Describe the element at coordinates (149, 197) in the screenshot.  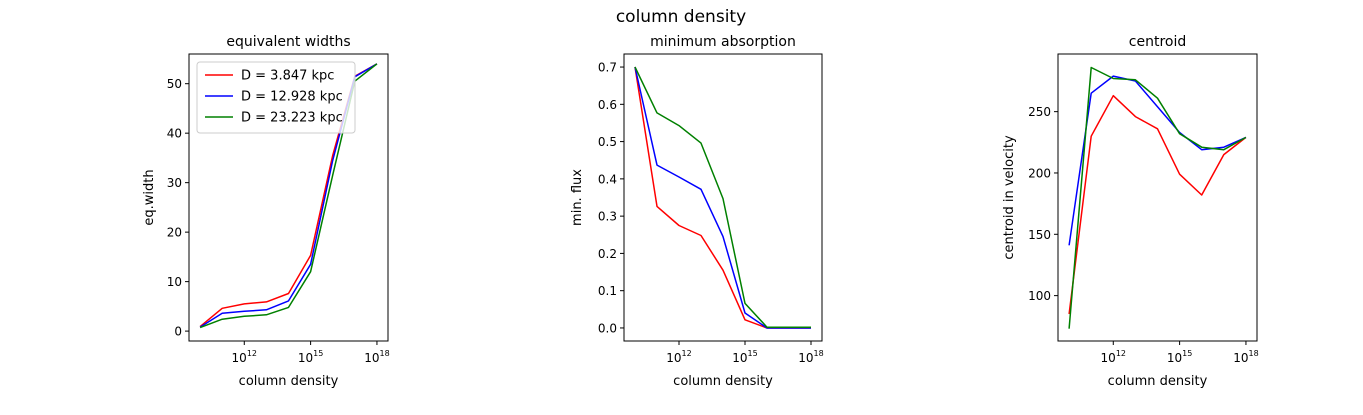
I see `y-axis-label: eq.width` at that location.